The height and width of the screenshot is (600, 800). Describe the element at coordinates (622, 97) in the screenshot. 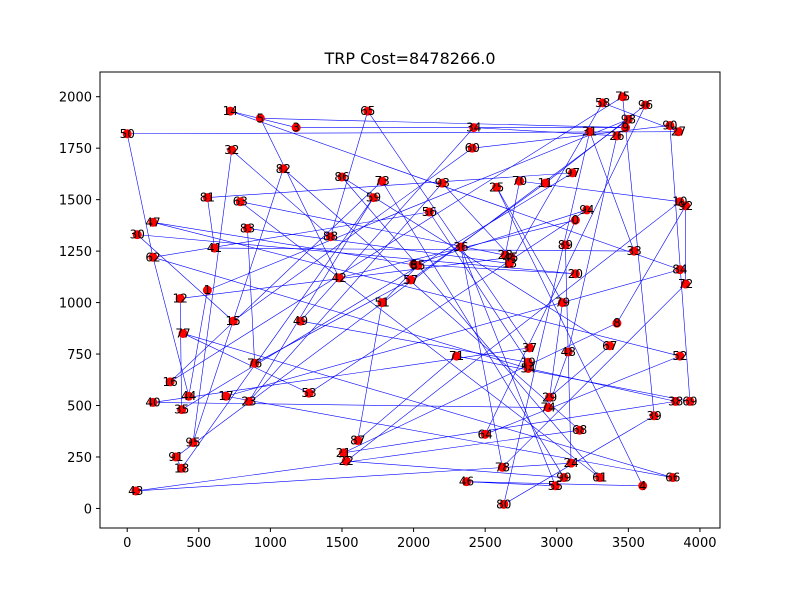

I see `node-label: 75` at that location.